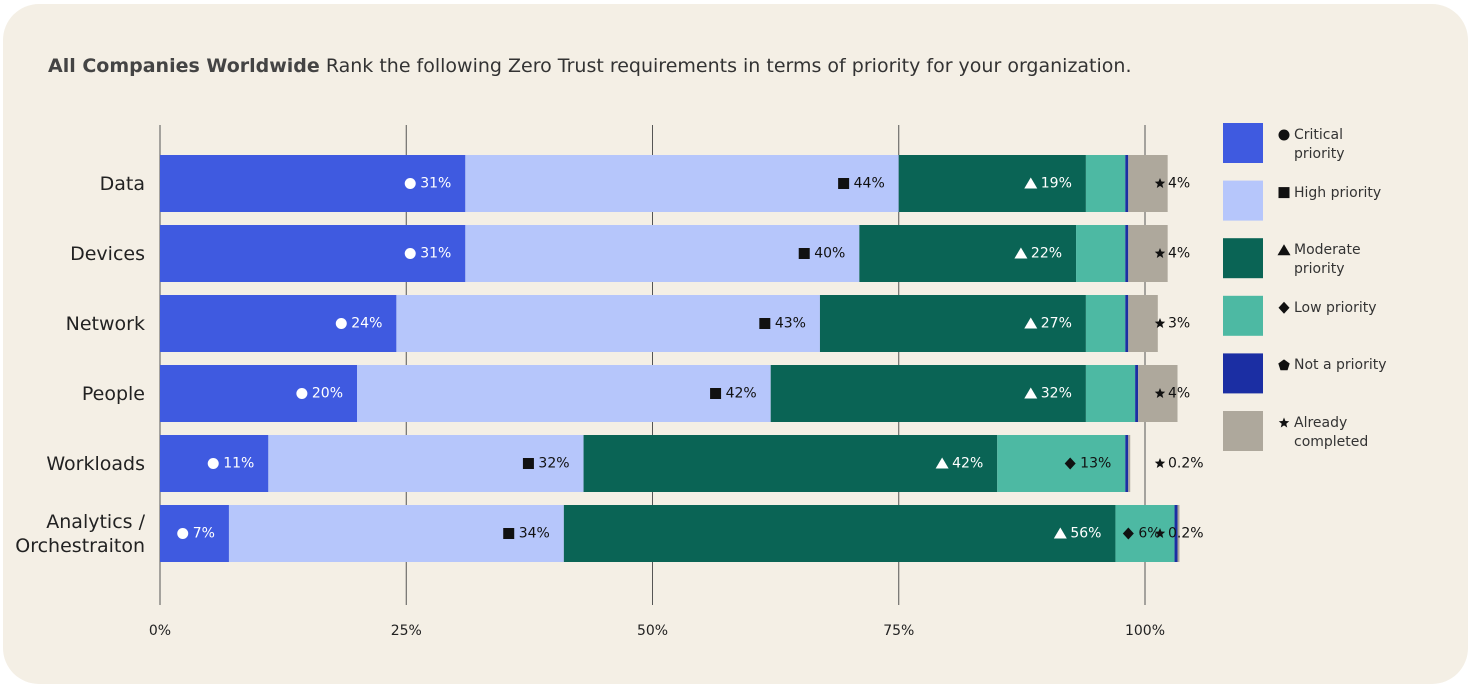 The width and height of the screenshot is (1481, 686). Describe the element at coordinates (1327, 260) in the screenshot. I see `legend-label: Moderate priority` at that location.